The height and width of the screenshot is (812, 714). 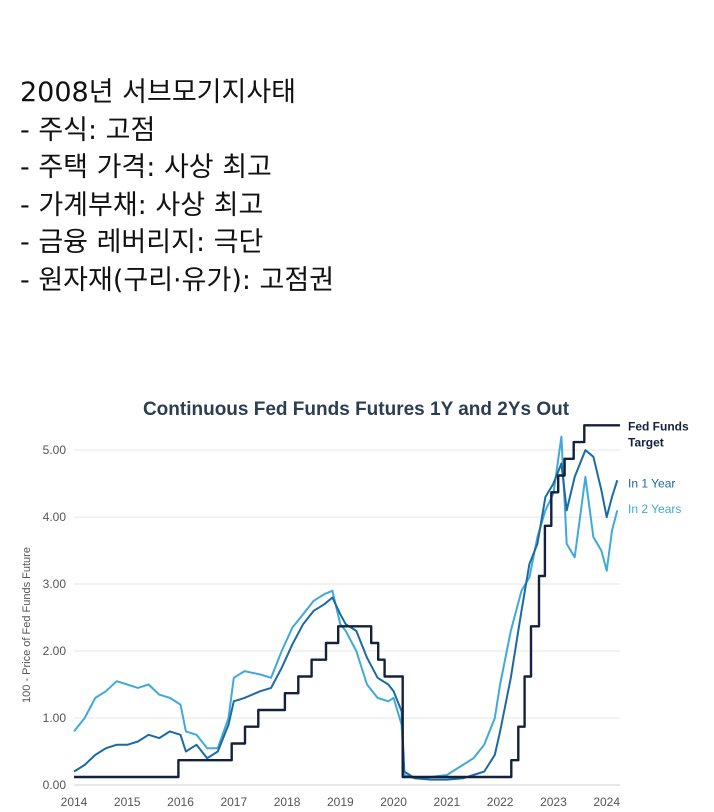 I want to click on y-tick-label: 4.00, so click(x=55, y=517).